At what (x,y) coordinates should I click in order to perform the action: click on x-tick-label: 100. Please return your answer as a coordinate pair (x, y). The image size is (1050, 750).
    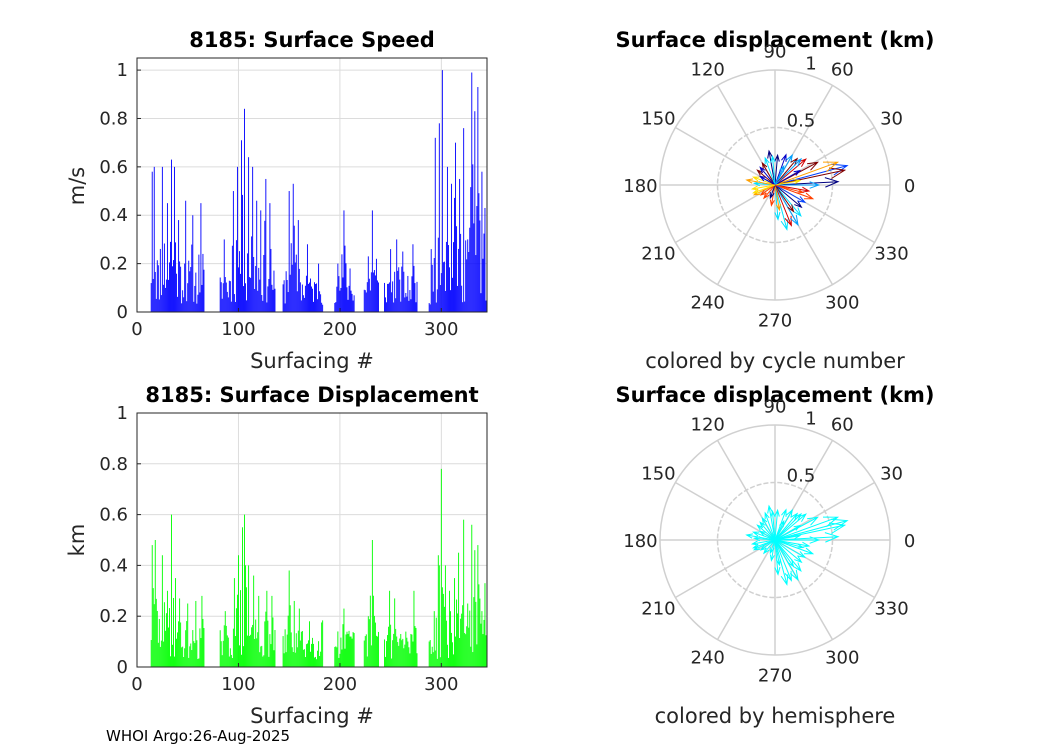
    Looking at the image, I should click on (238, 684).